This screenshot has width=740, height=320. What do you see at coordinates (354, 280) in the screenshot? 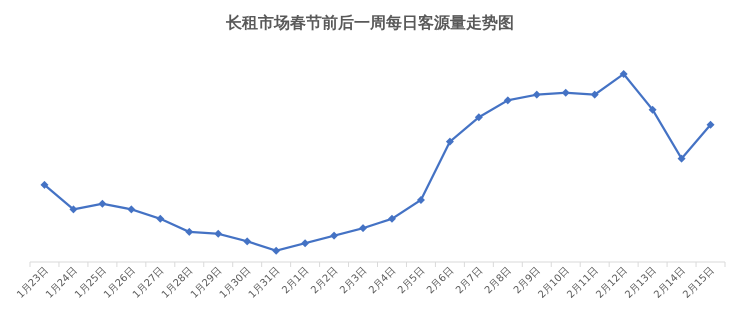
I see `x-tick-label: 2月3日` at bounding box center [354, 280].